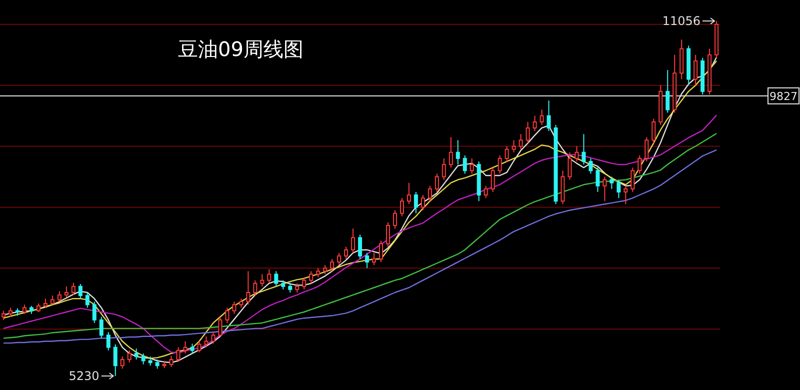 The image size is (800, 390). What do you see at coordinates (681, 21) in the screenshot?
I see `annotation: 11056` at bounding box center [681, 21].